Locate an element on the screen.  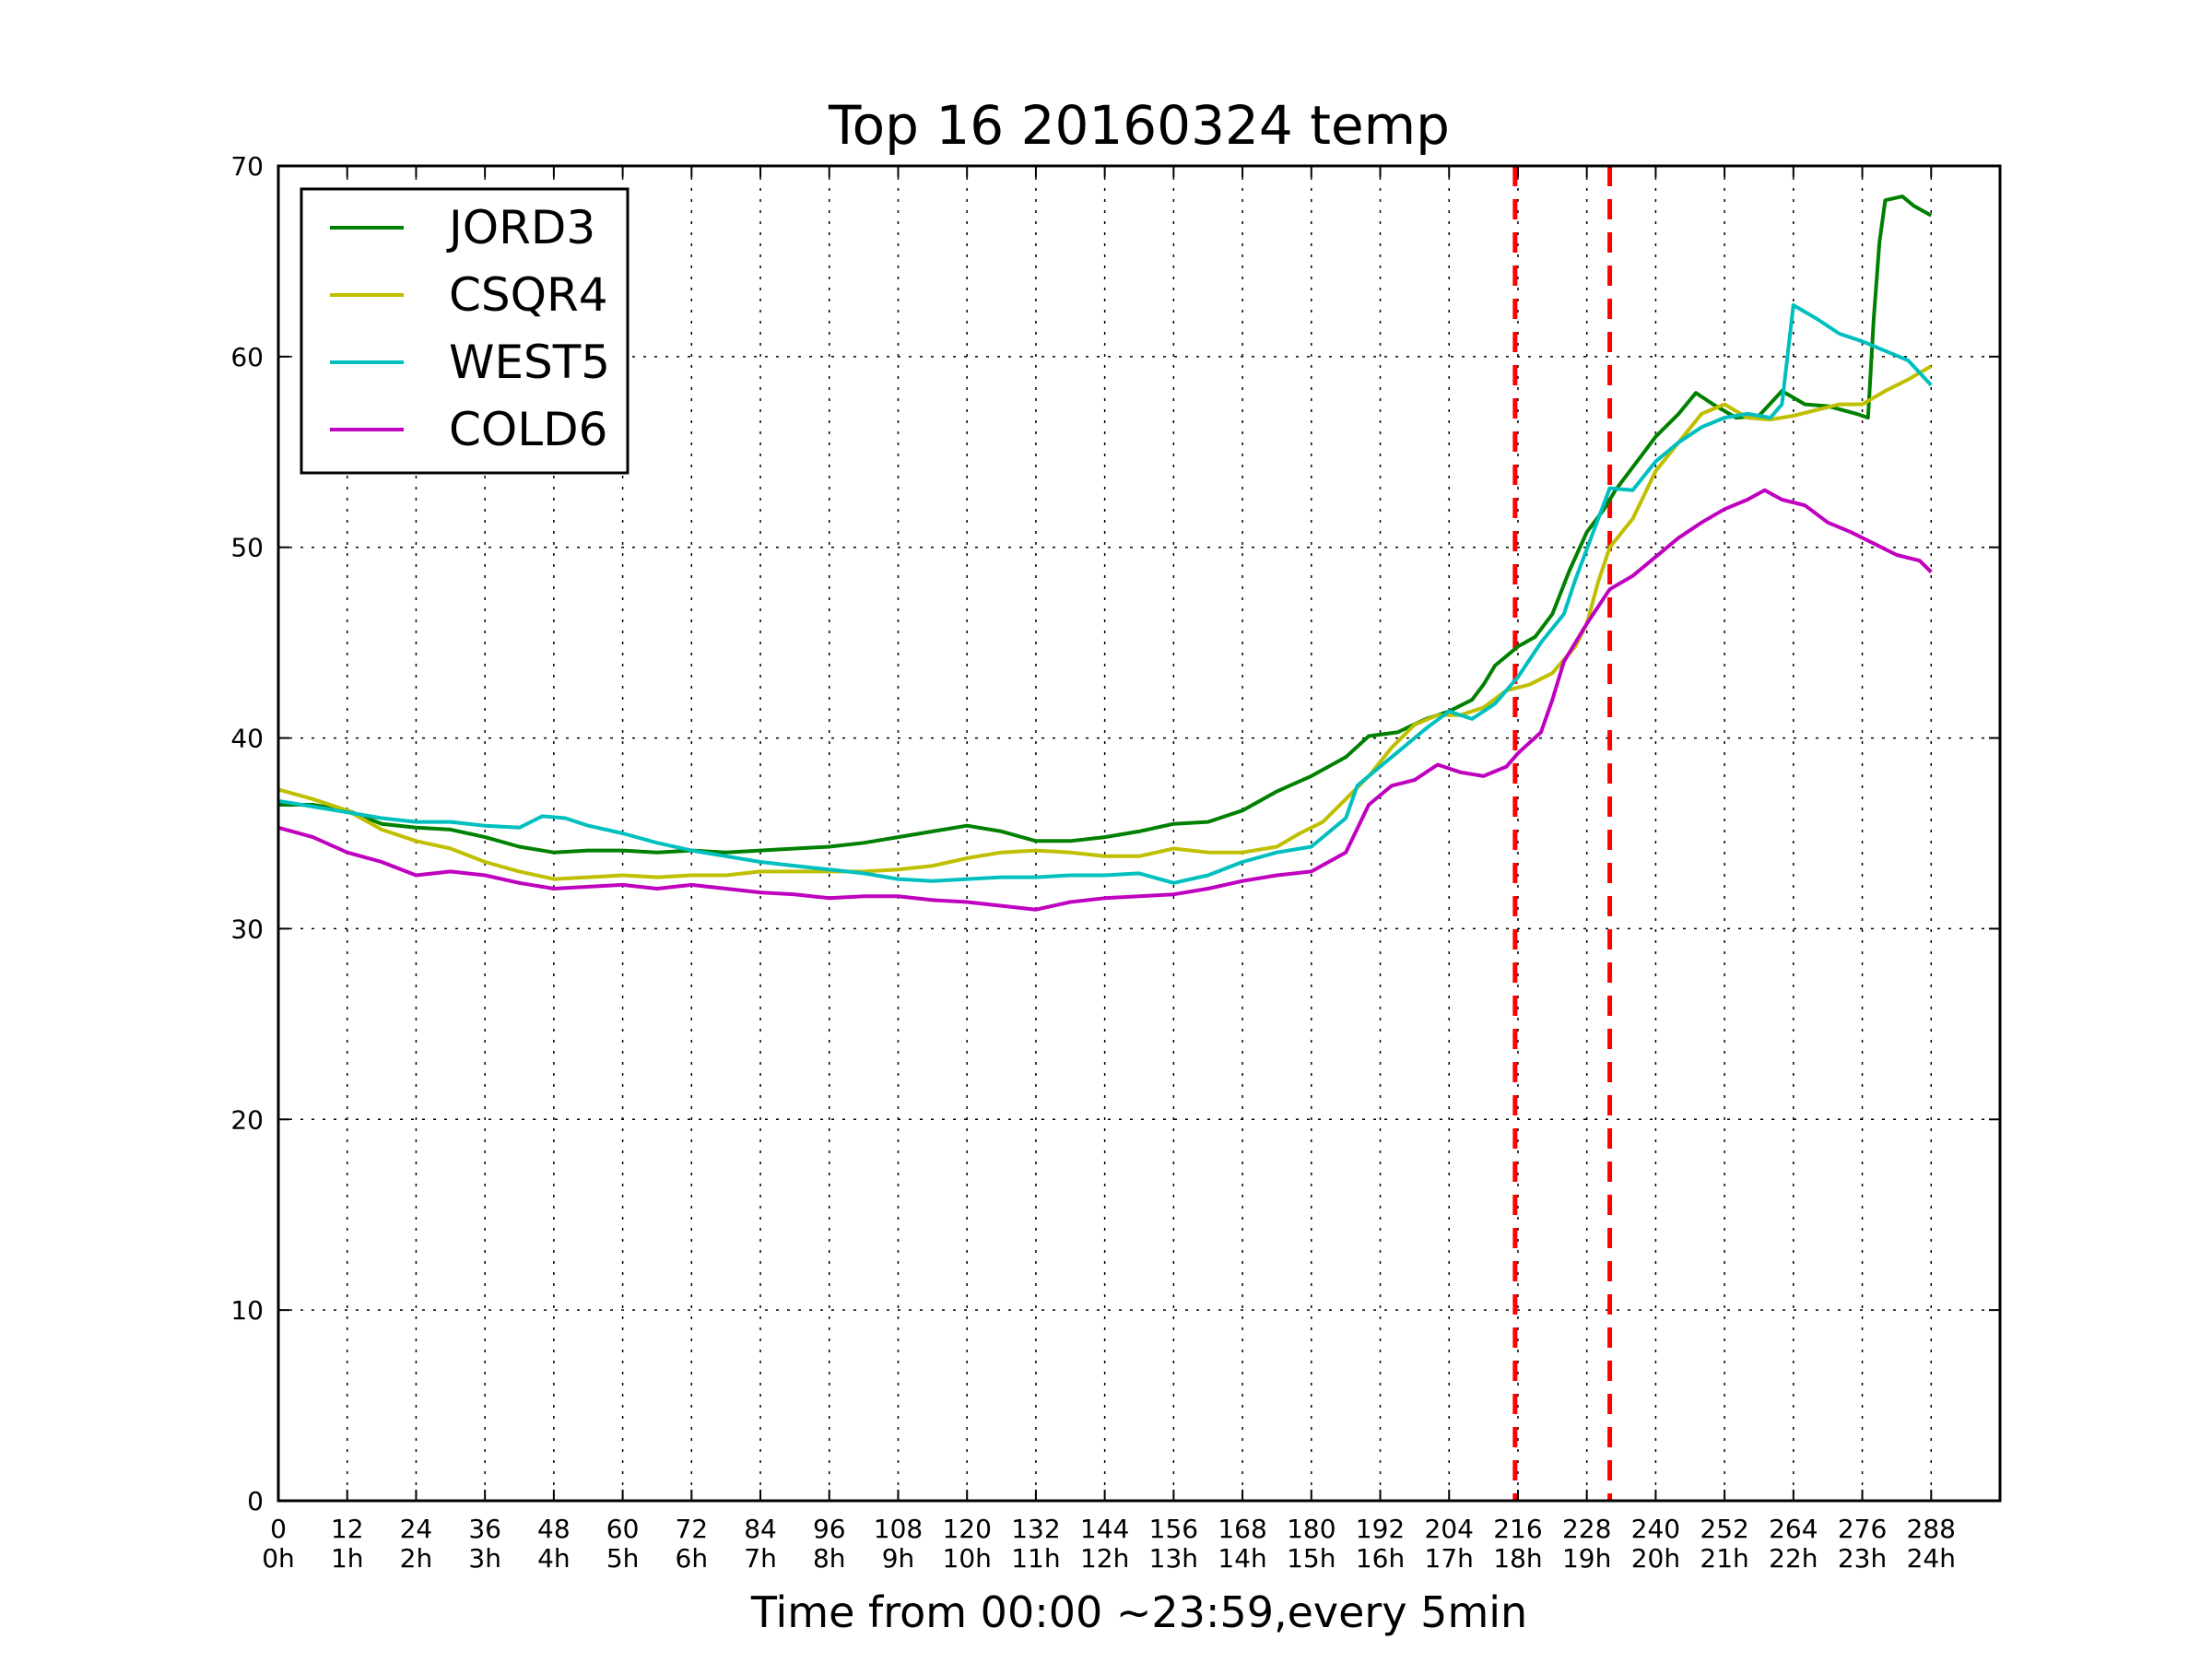
x-tick-label: 192 is located at coordinates (1380, 1529).